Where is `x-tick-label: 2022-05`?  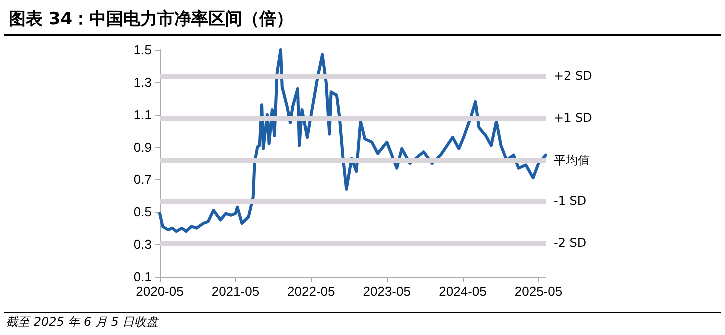
x-tick-label: 2022-05 is located at coordinates (312, 291).